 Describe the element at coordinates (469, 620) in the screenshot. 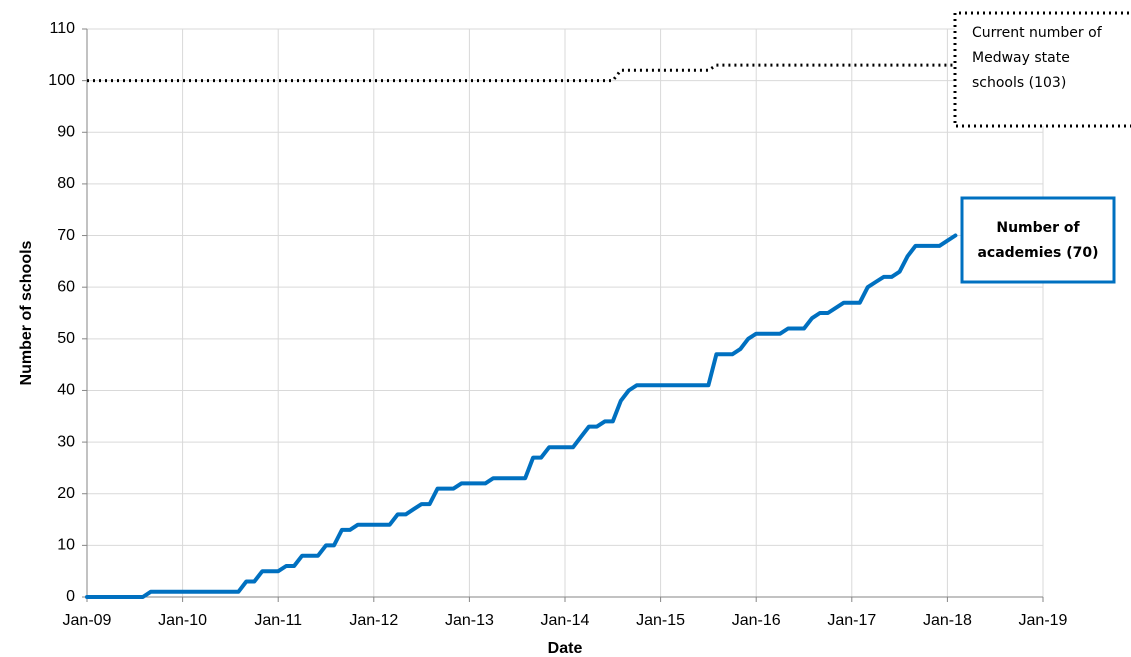

I see `x-tick-label: Jan-13` at that location.